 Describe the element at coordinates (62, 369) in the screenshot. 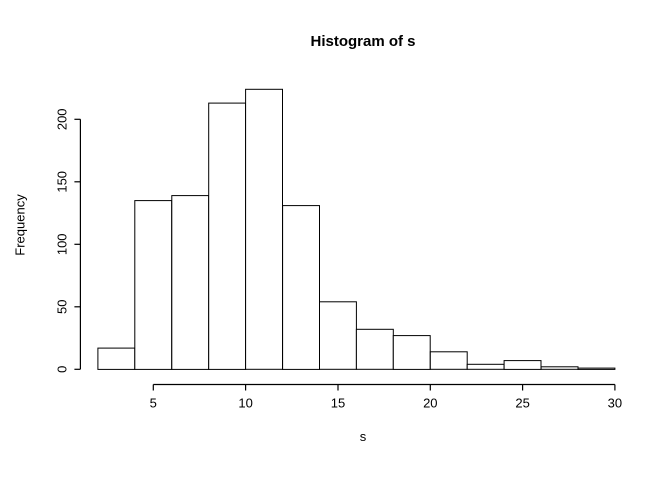

I see `y-tick-label: 0` at that location.